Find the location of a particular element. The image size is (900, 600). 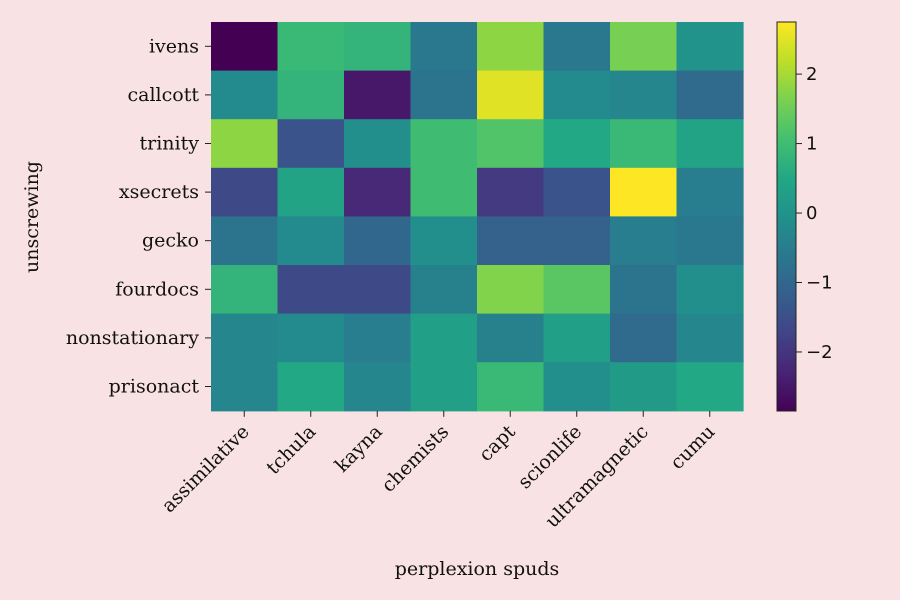

x-tick-label: kayna is located at coordinates (359, 449).